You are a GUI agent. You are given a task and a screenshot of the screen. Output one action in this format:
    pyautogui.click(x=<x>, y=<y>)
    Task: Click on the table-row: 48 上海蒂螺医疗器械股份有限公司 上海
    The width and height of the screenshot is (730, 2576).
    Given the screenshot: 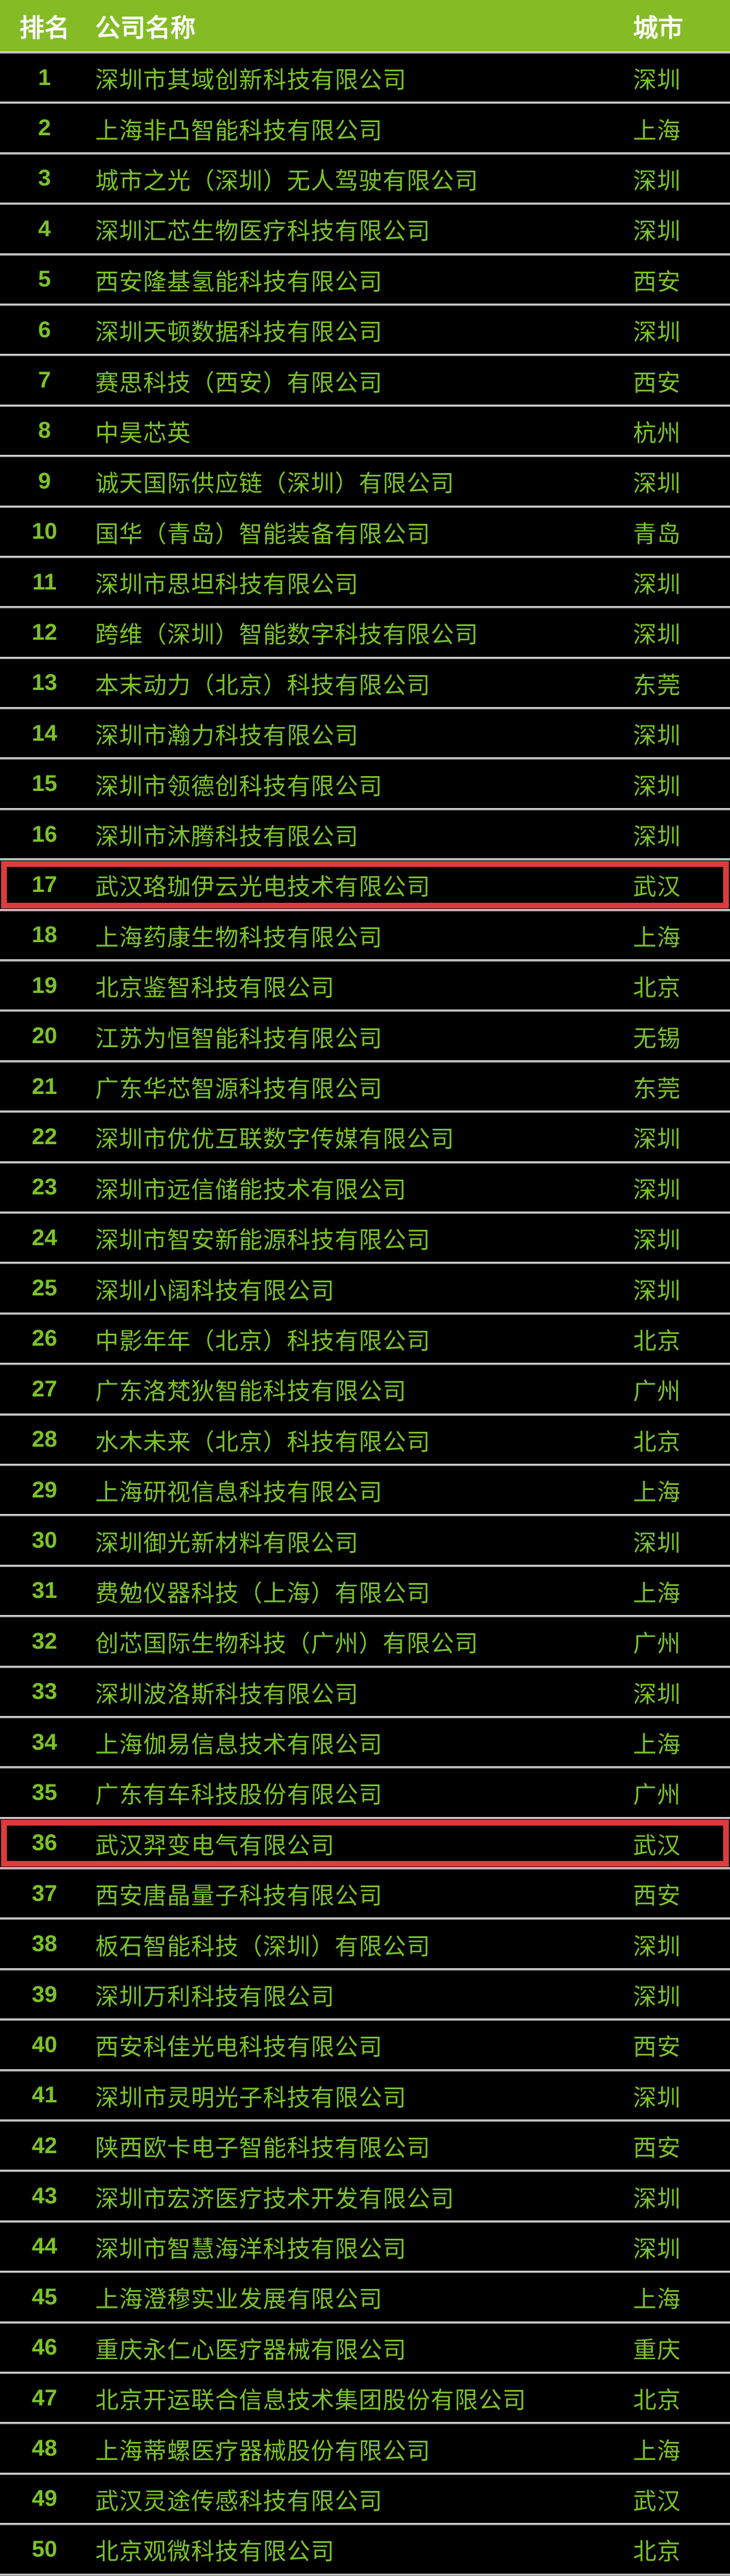 What is the action you would take?
    pyautogui.click(x=365, y=2450)
    